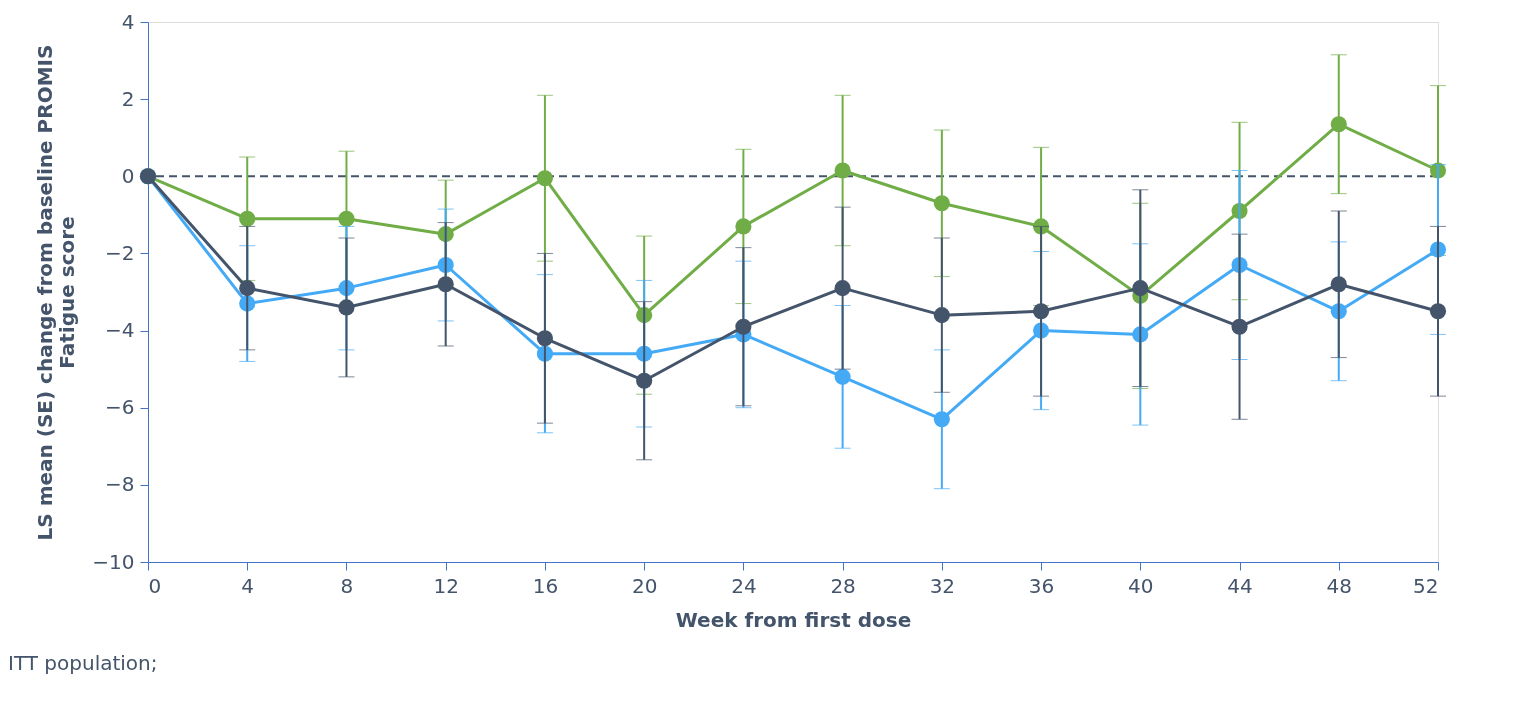  What do you see at coordinates (1426, 585) in the screenshot?
I see `x-tick-label: 52` at bounding box center [1426, 585].